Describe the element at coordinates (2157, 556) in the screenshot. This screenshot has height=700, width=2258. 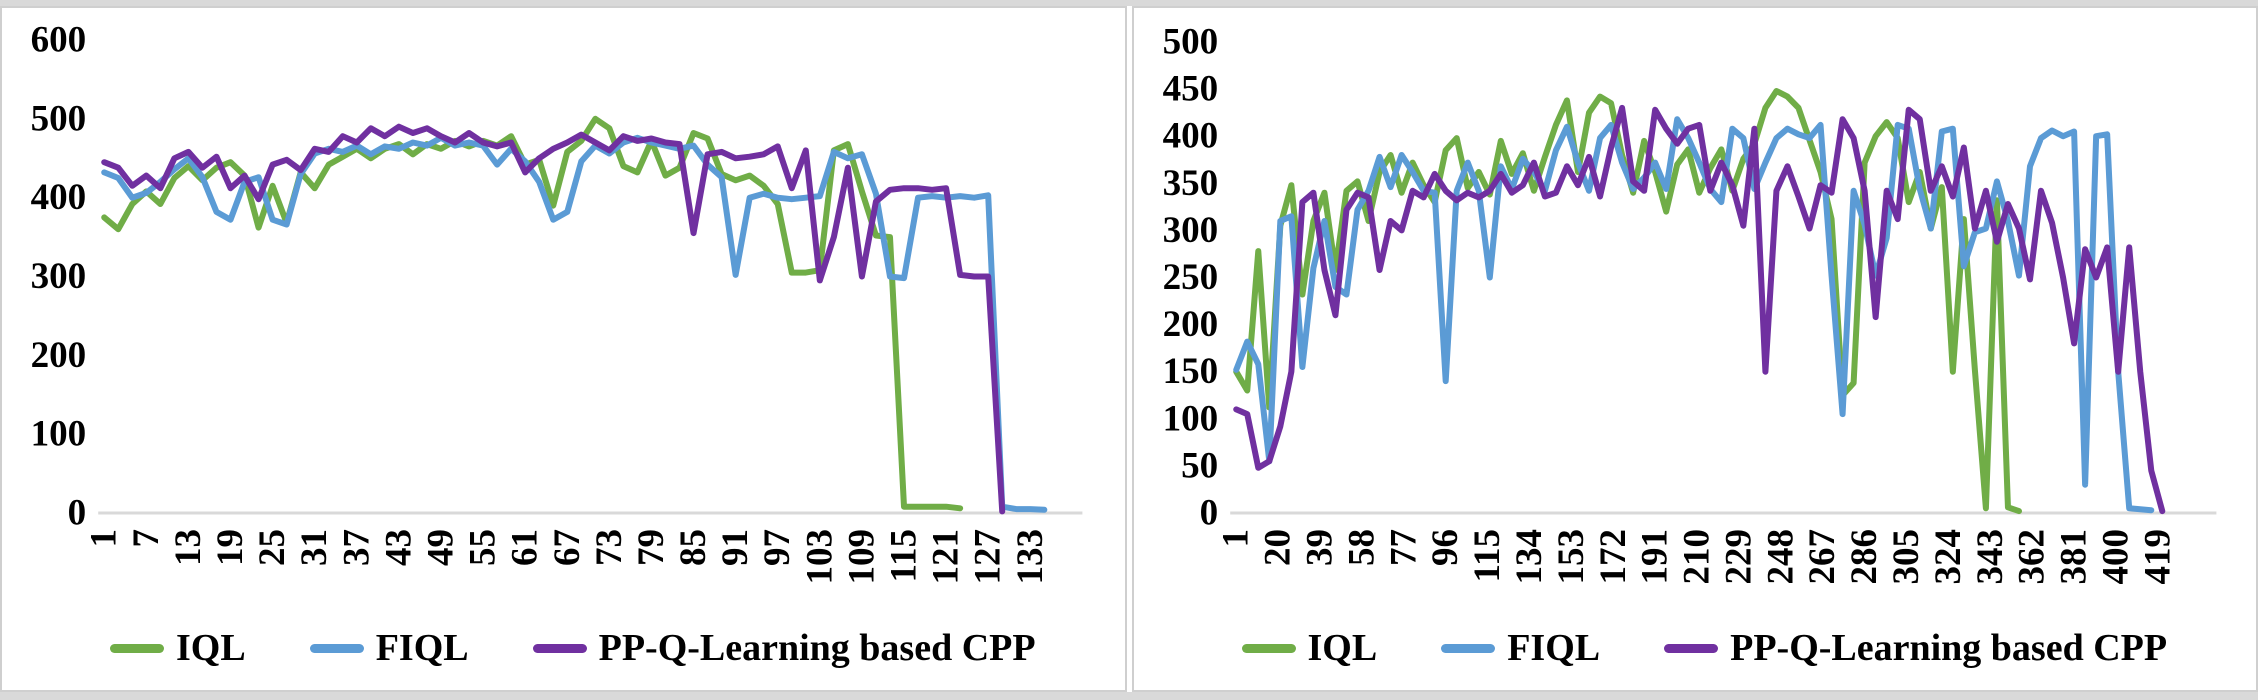
I see `x-tick-label: 419` at that location.